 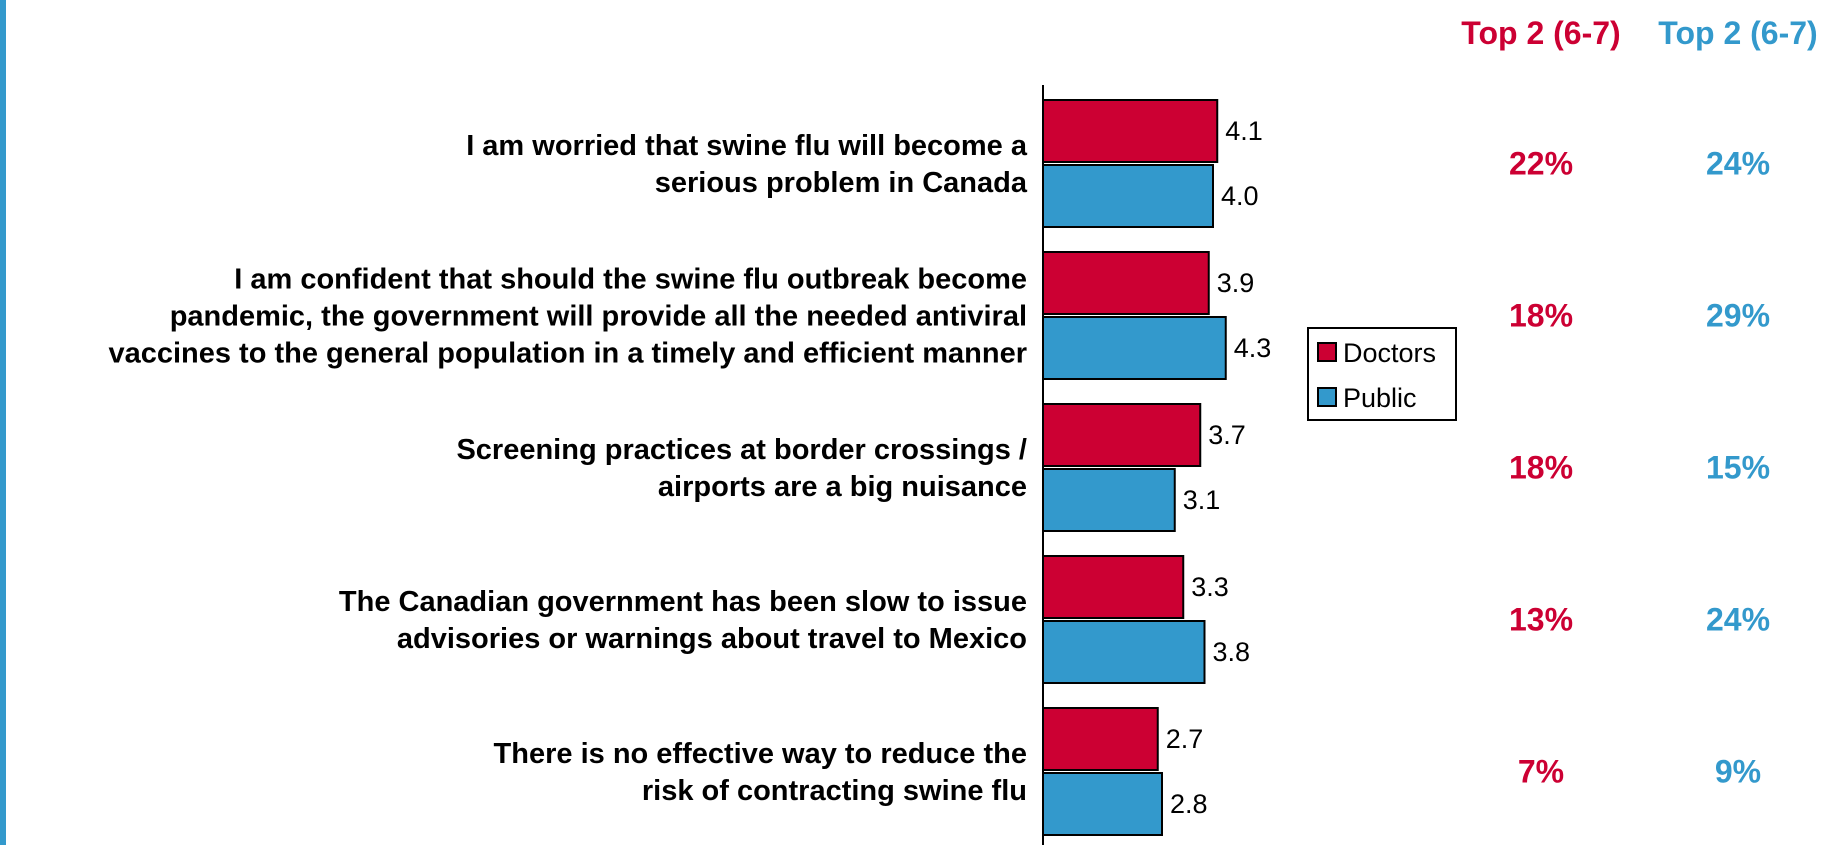 I want to click on top2-value-doctors: 13%, so click(x=1541, y=620).